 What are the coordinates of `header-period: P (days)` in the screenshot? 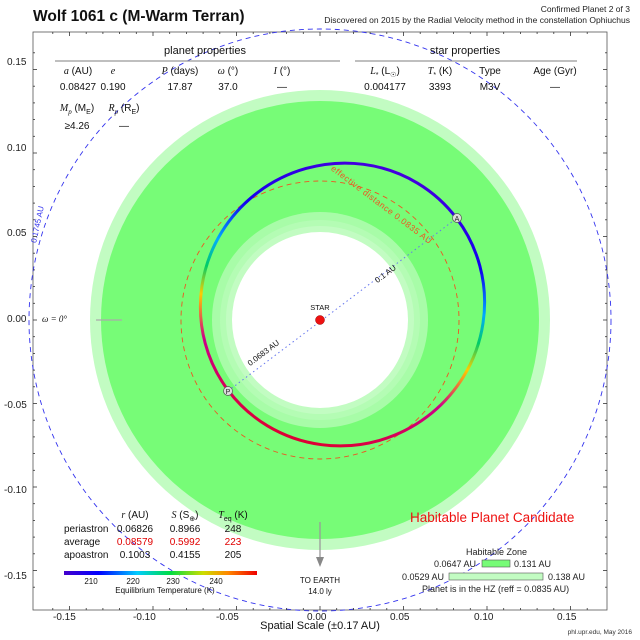 It's located at (180, 71).